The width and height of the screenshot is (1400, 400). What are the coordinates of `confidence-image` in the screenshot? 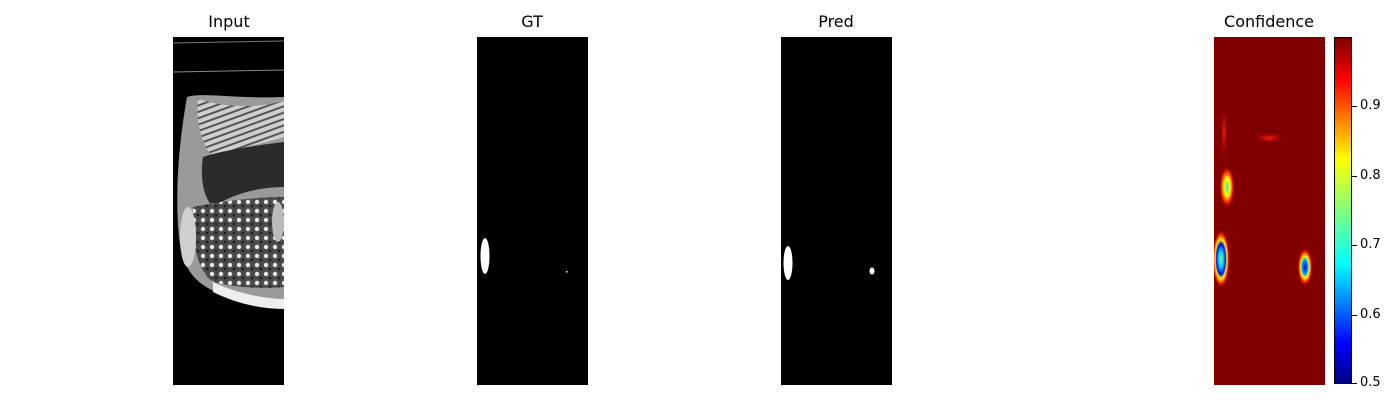 It's located at (1269, 211).